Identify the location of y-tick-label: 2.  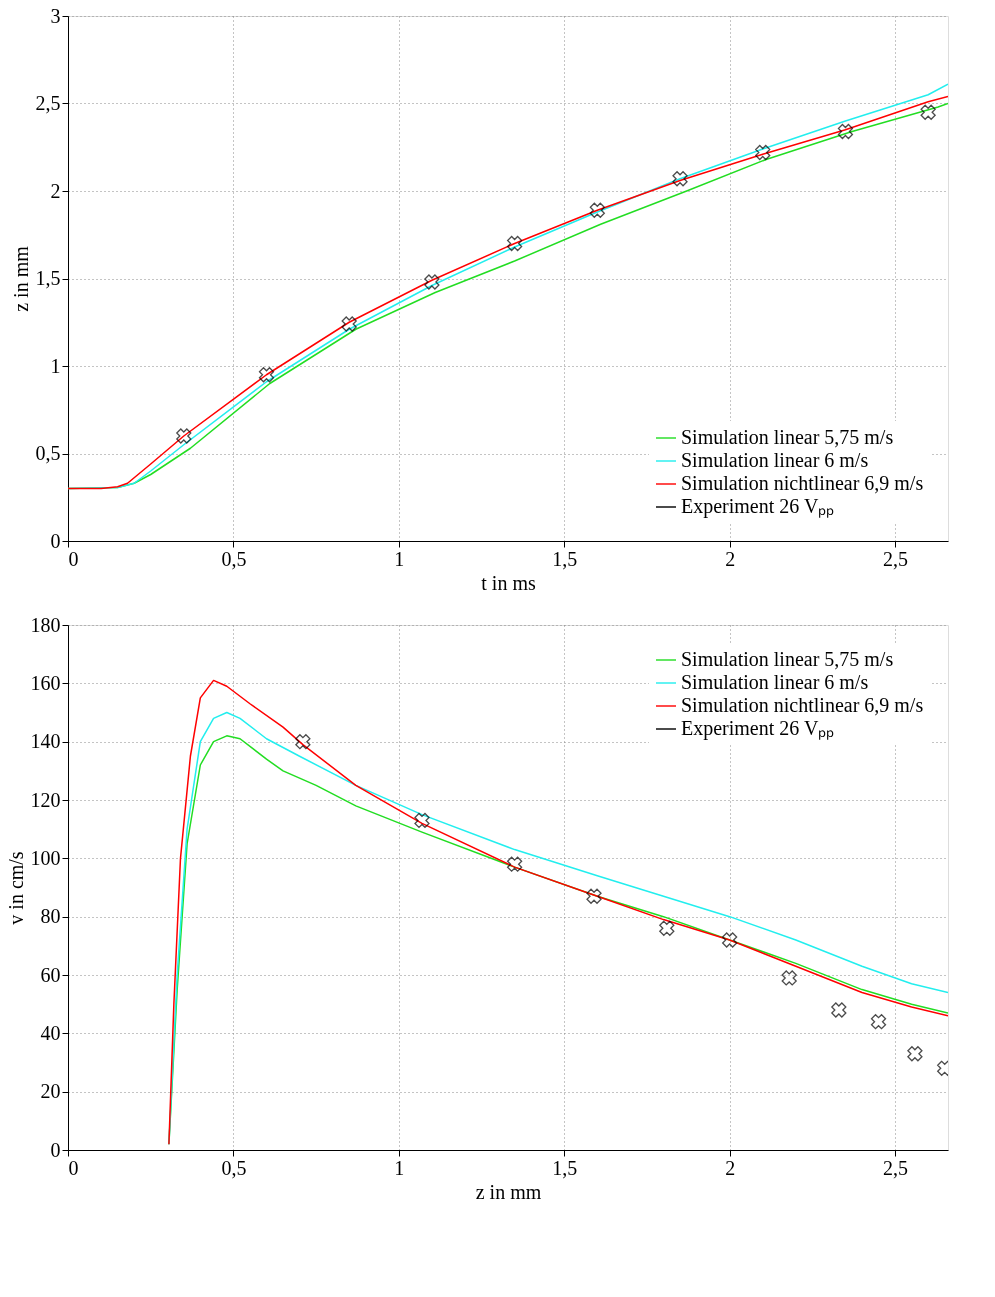
(55, 190).